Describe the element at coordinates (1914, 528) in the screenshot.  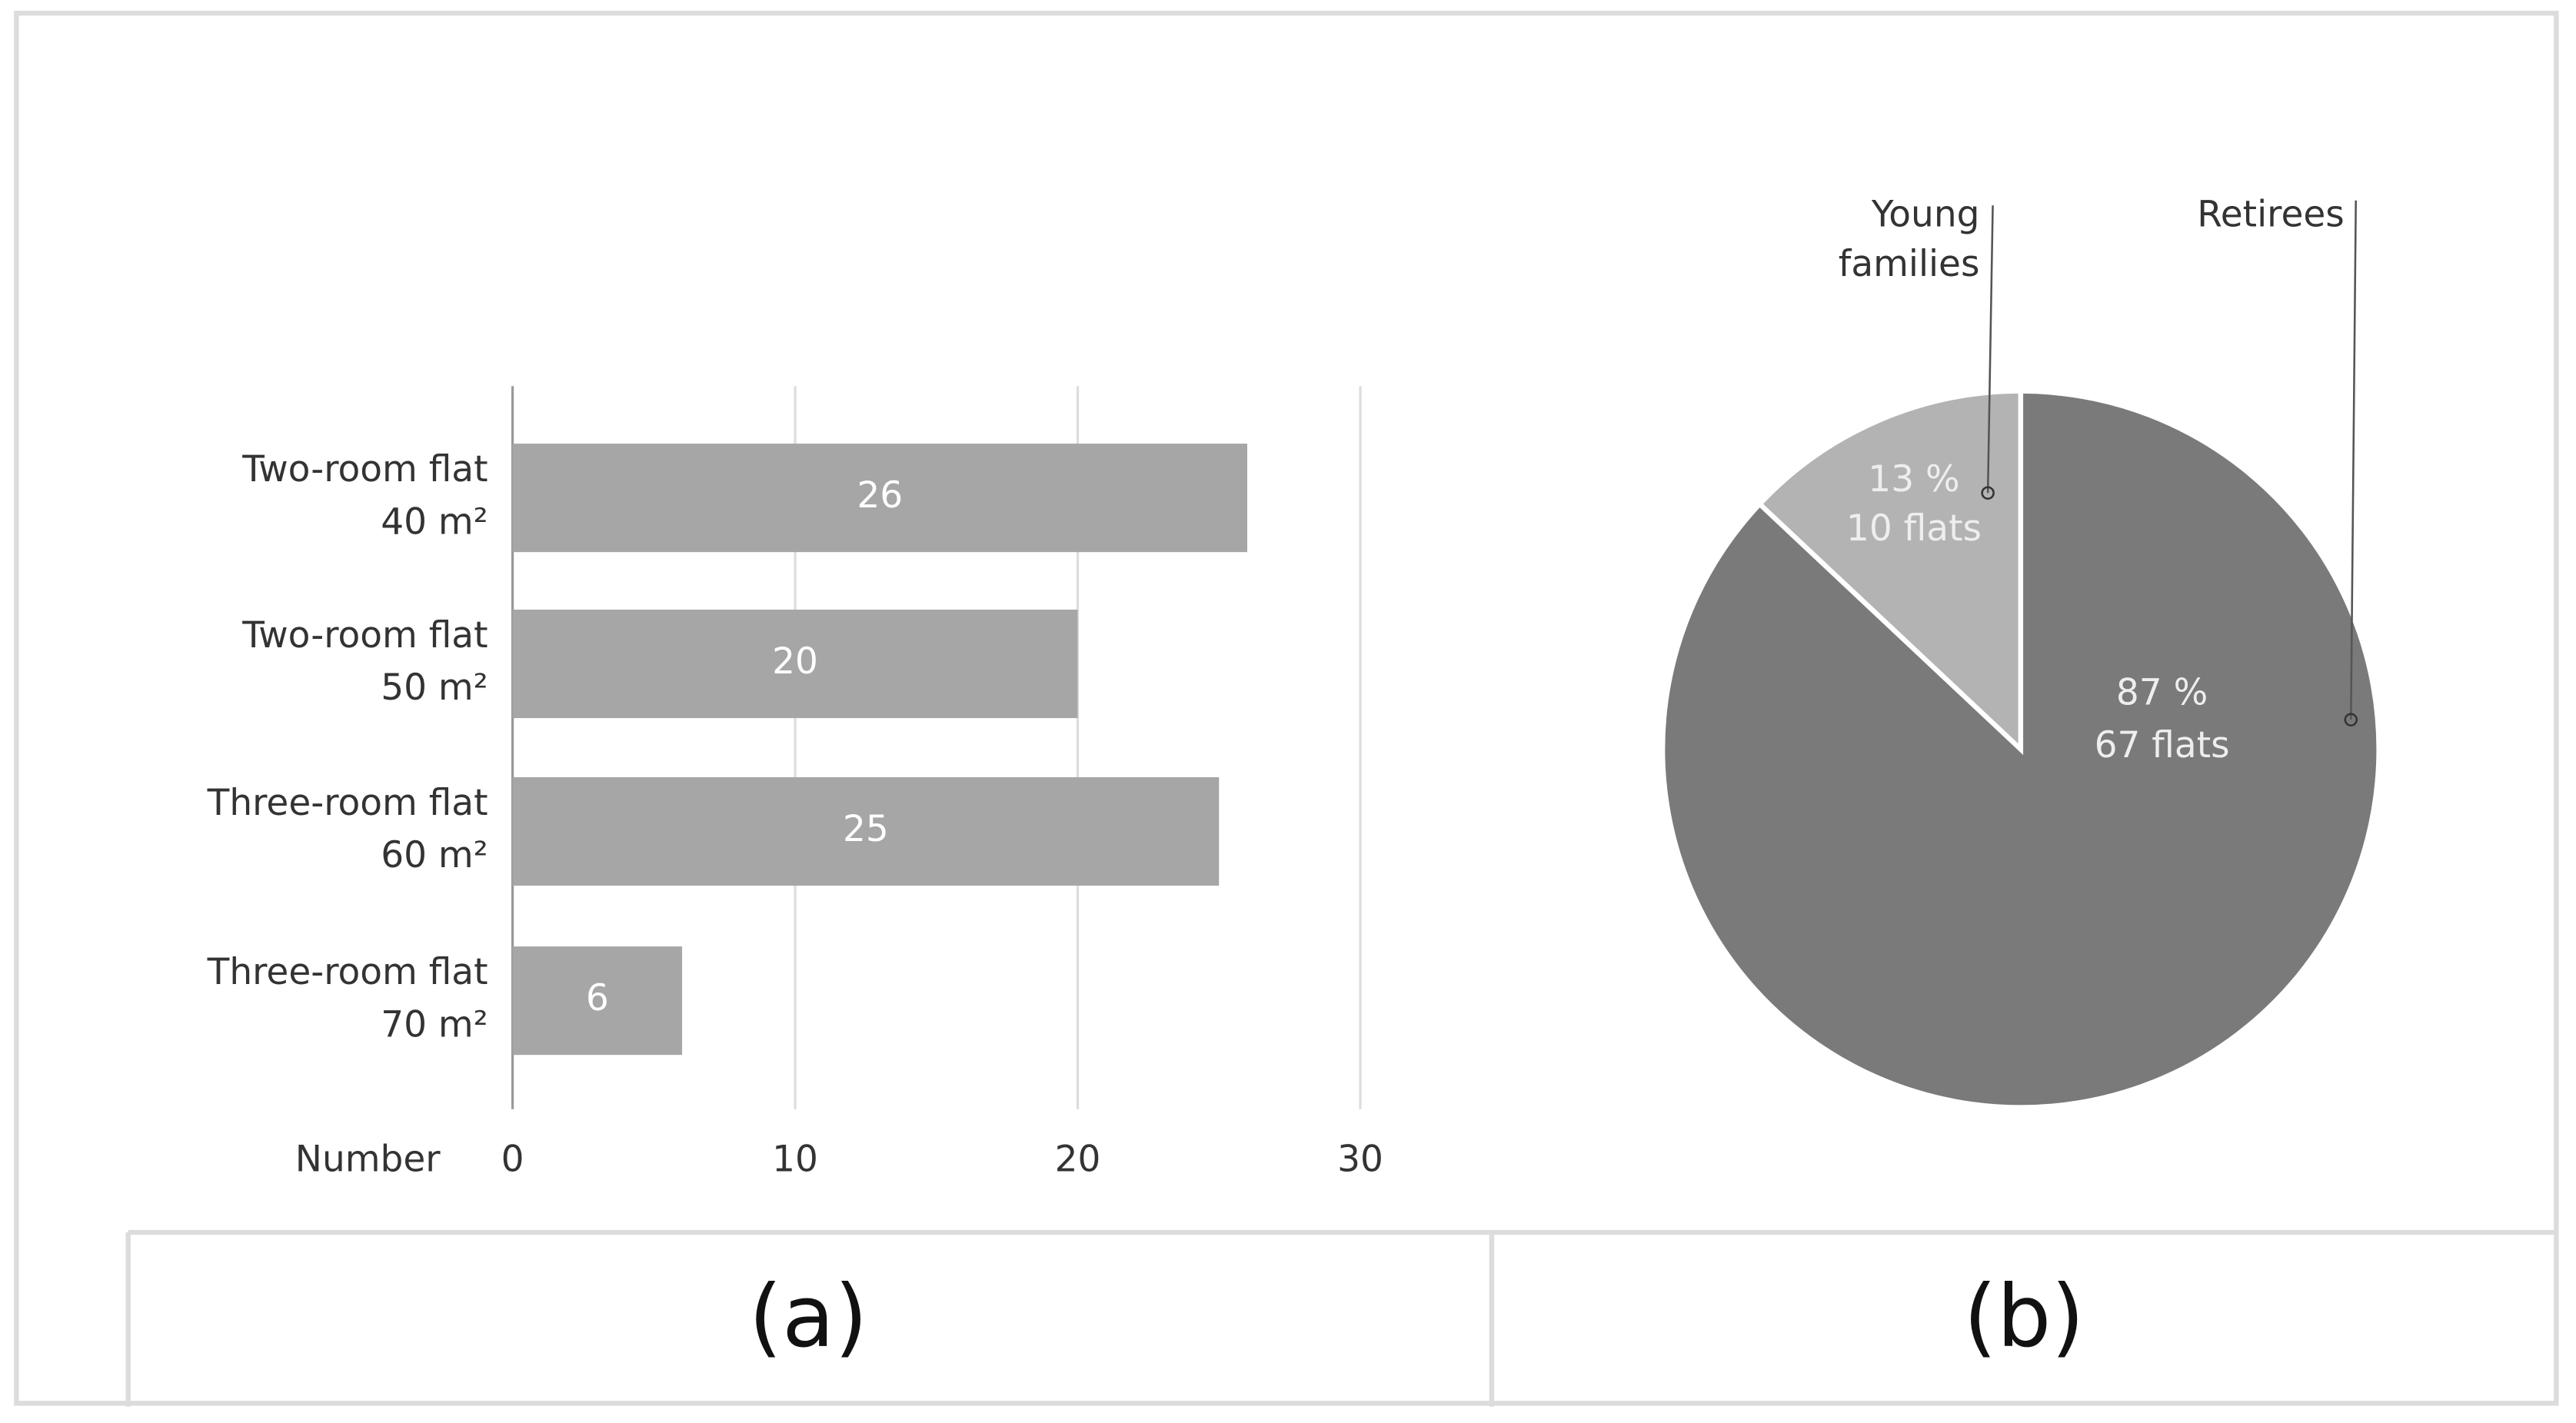
I see `slice-count-label: 10 flats` at that location.